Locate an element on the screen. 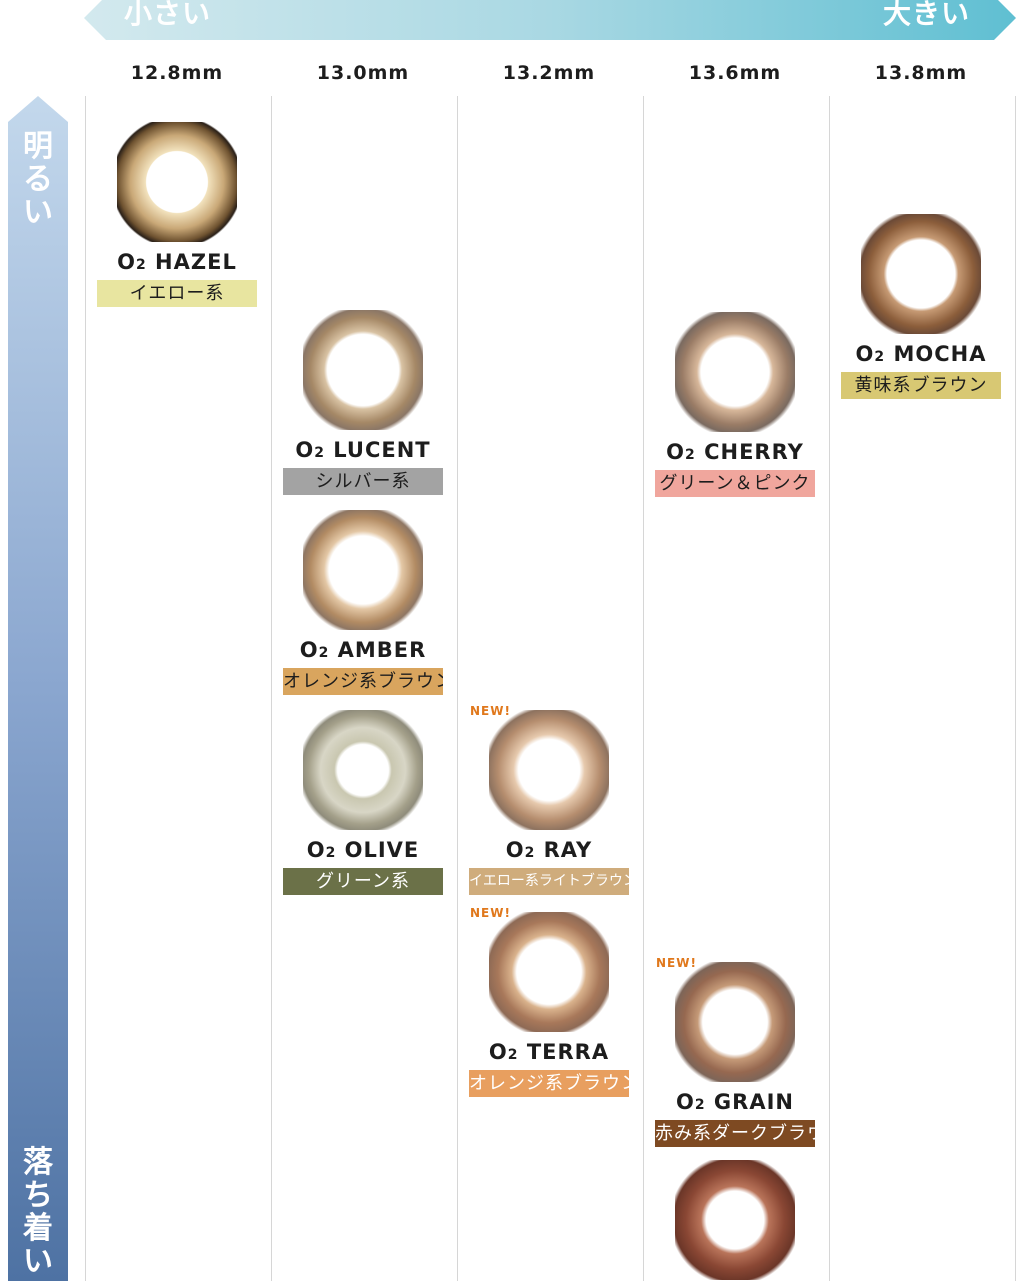 This screenshot has width=1024, height=1285. product-name: O2 MOCHA is located at coordinates (921, 354).